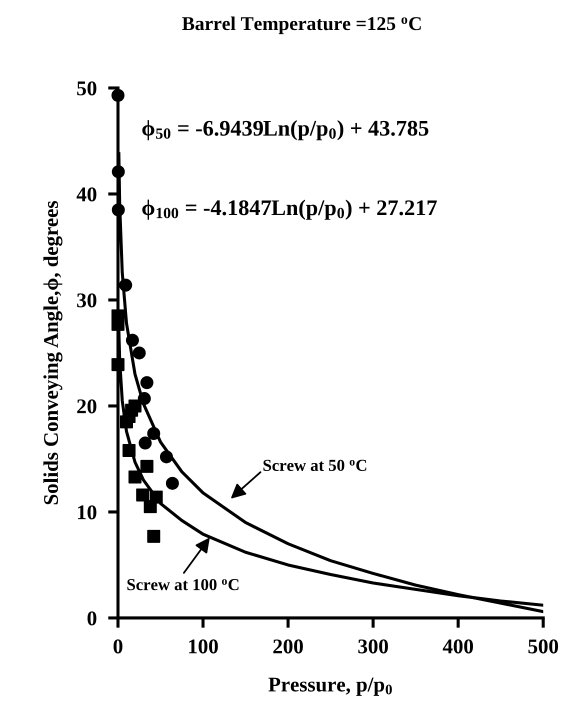 The image size is (570, 727). What do you see at coordinates (330, 687) in the screenshot?
I see `x-axis-title: Pressure, p/p$_{0}$` at bounding box center [330, 687].